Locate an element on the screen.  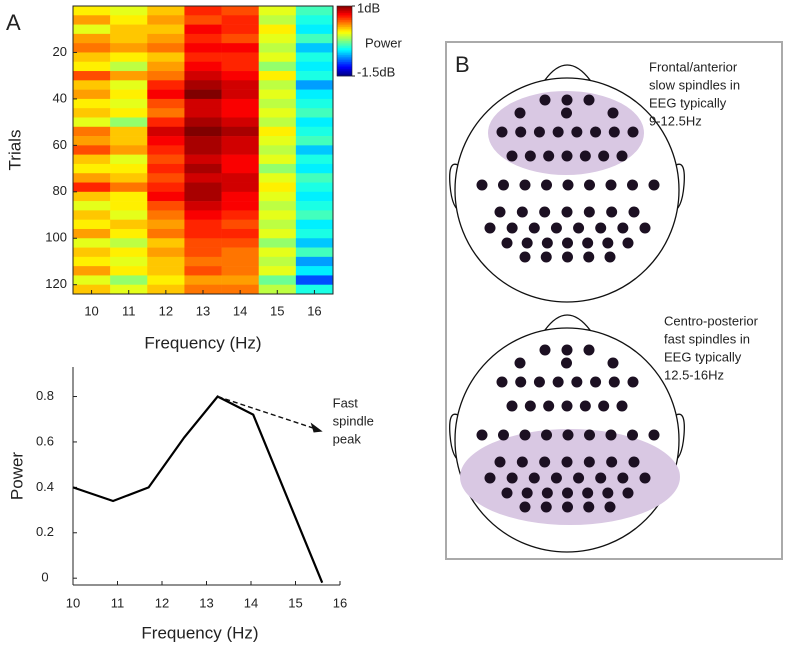
x-tick-label: 11 is located at coordinates (118, 602).